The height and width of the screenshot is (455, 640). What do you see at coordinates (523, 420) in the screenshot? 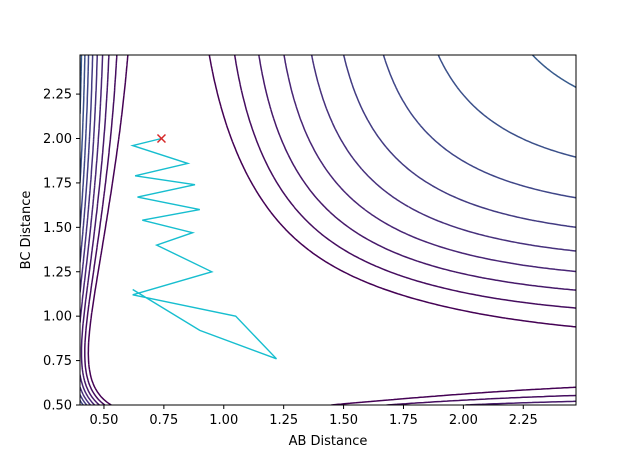
I see `x-tick-label: 2.25` at bounding box center [523, 420].